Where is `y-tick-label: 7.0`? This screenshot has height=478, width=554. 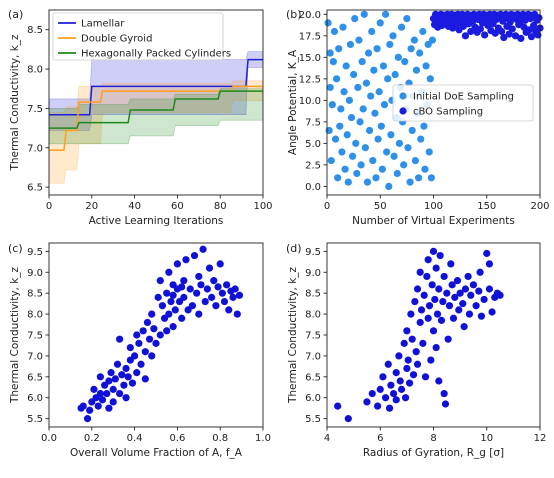
y-tick-label: 7.0 is located at coordinates (35, 148).